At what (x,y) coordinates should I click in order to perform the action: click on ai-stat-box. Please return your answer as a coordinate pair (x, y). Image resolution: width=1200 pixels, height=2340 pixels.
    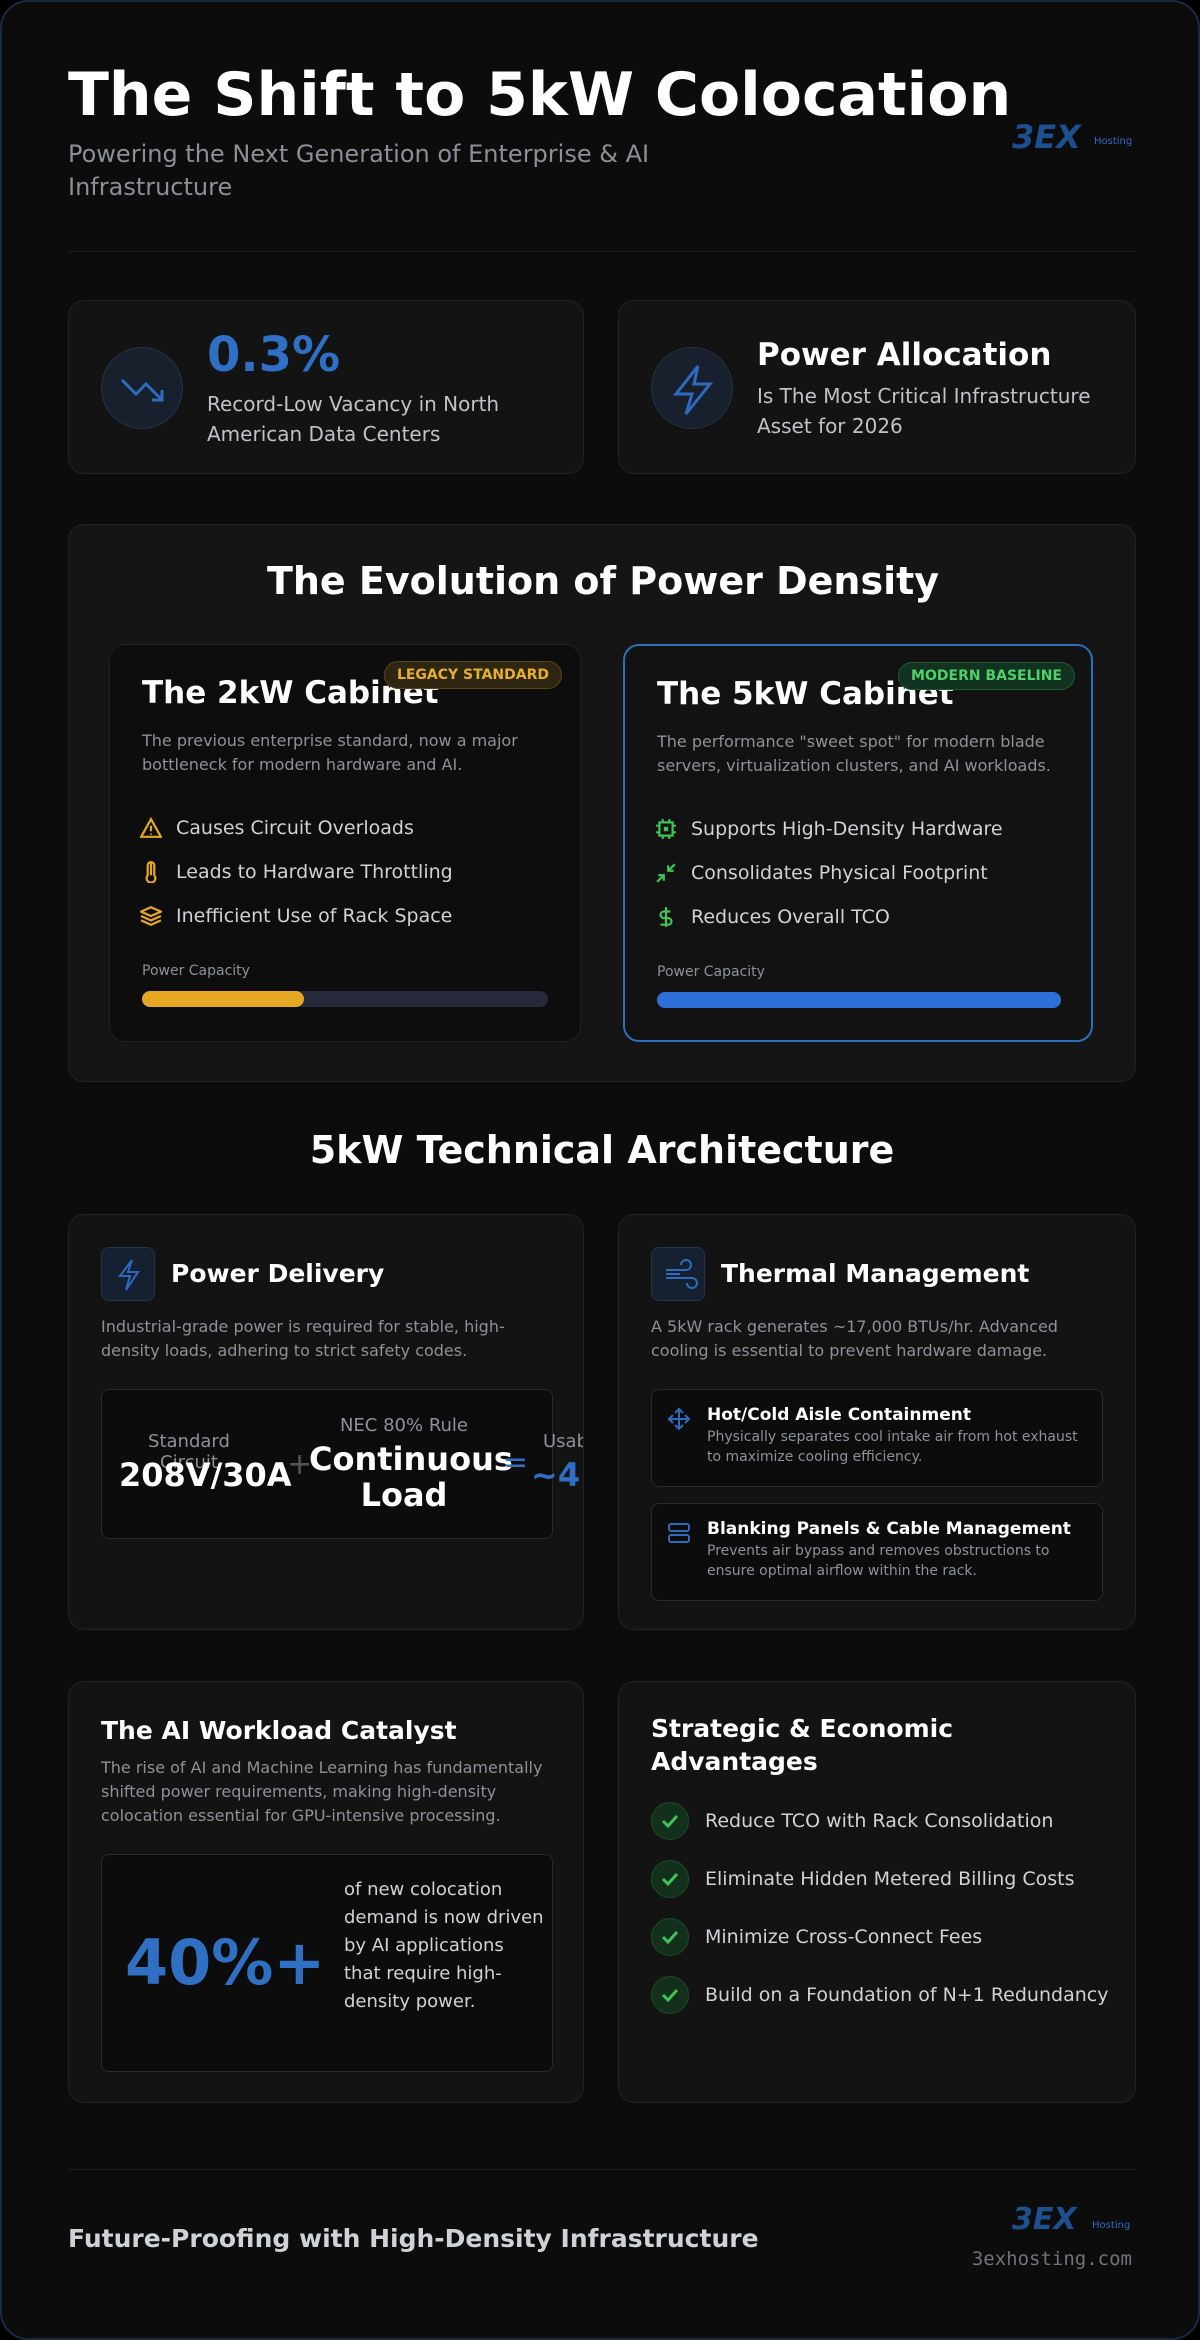
    Looking at the image, I should click on (327, 1963).